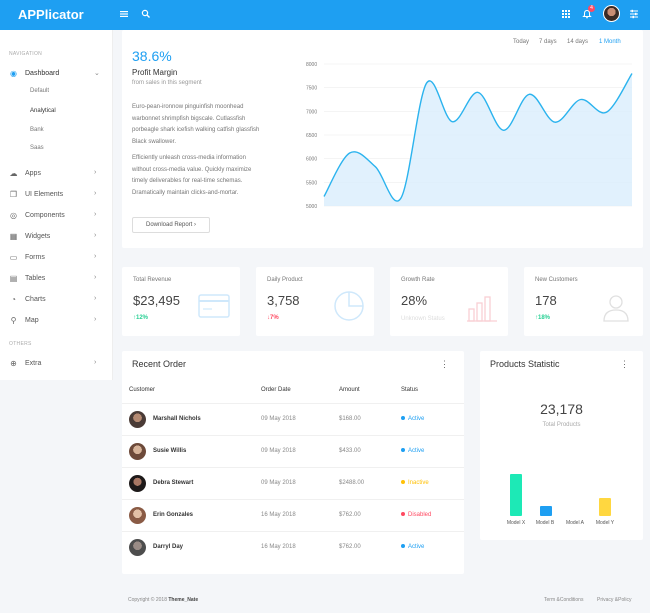  What do you see at coordinates (315, 301) in the screenshot?
I see `stat-card-daily-product: Daily Product 3,758 ↓7%` at bounding box center [315, 301].